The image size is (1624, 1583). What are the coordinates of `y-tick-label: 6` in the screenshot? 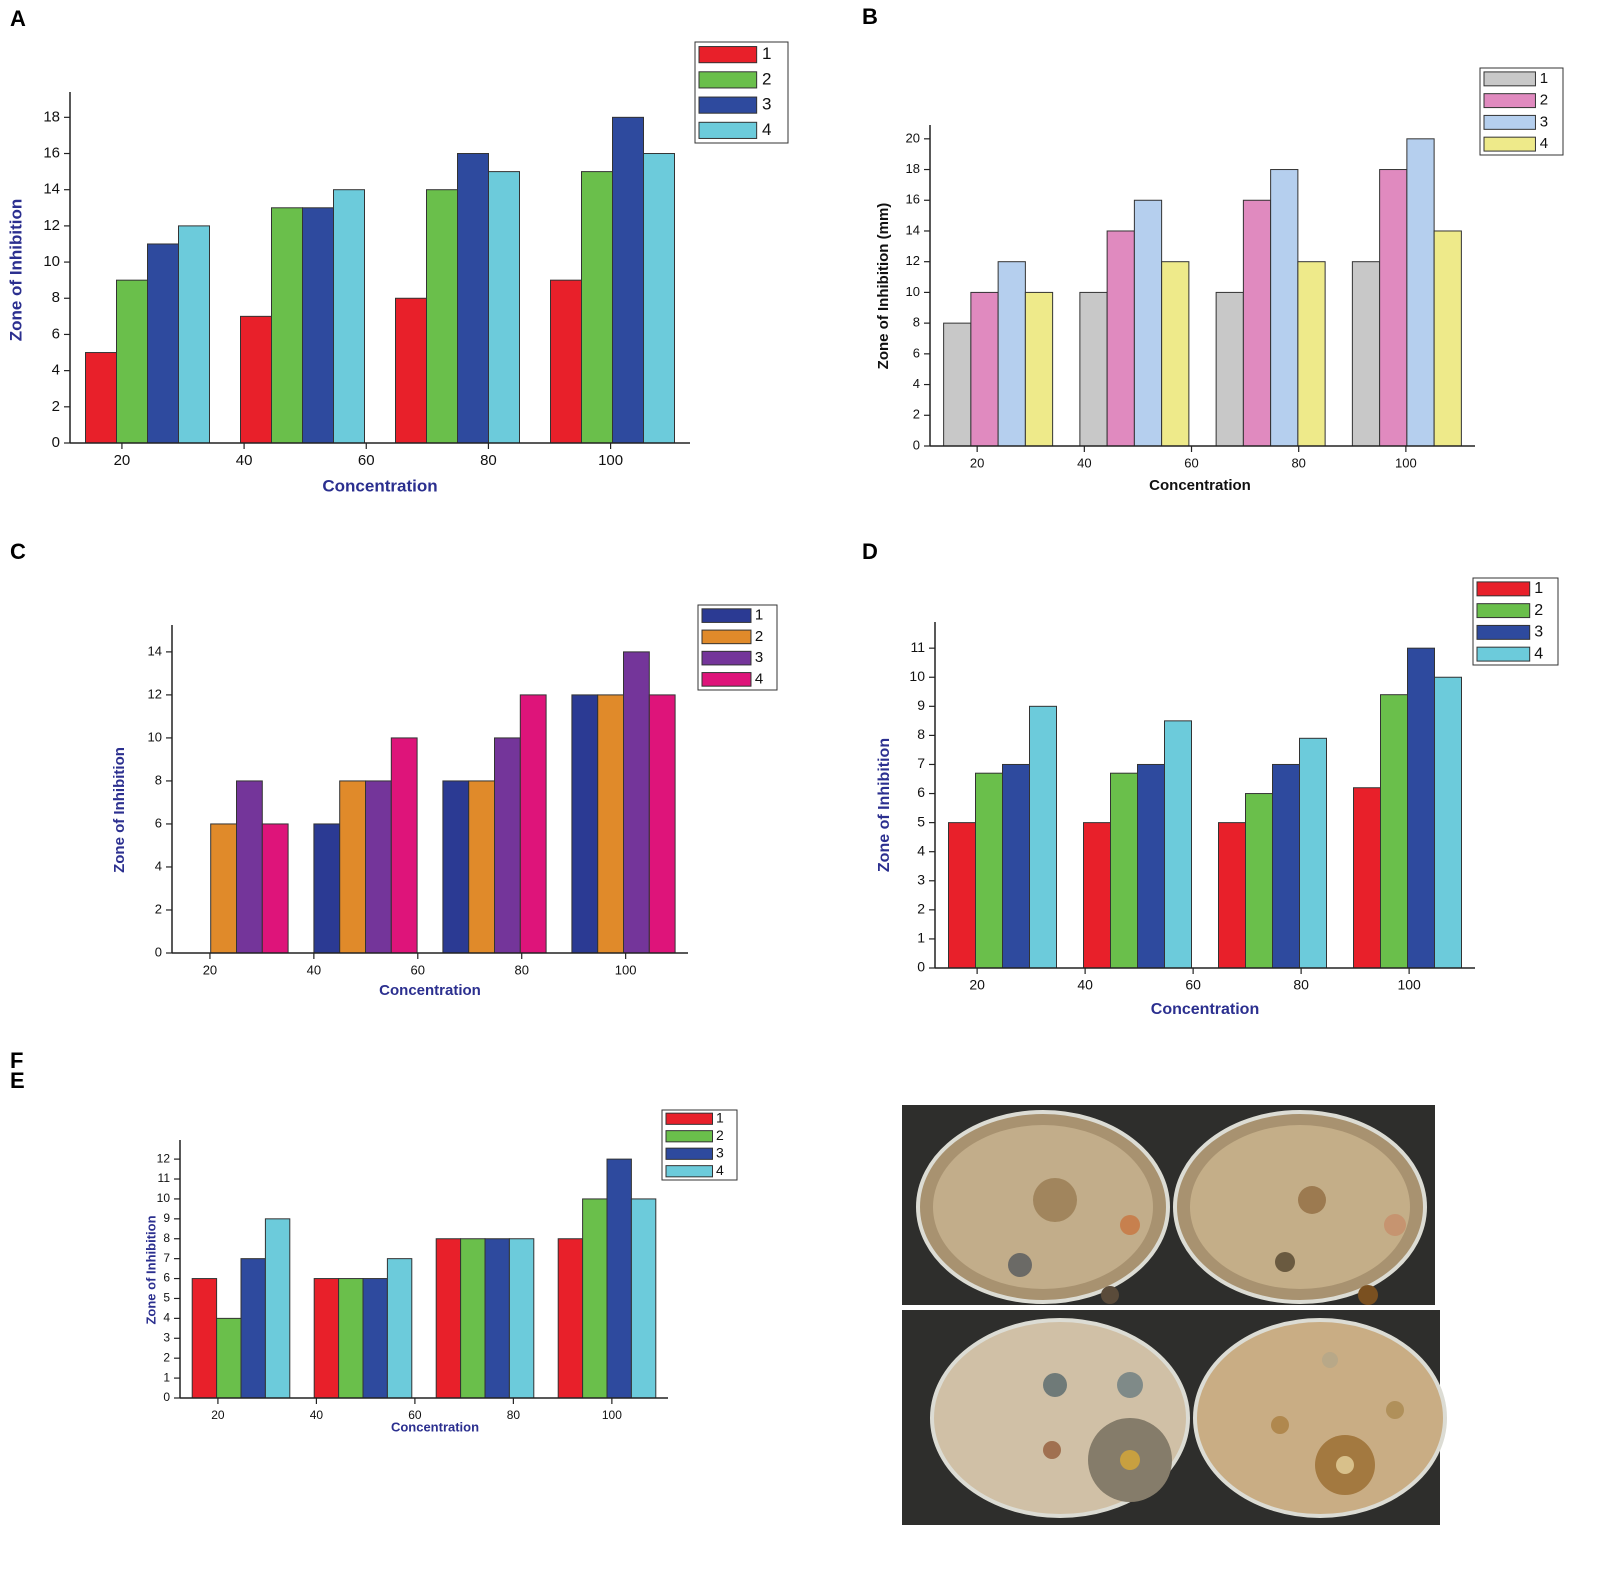 It's located at (158, 822).